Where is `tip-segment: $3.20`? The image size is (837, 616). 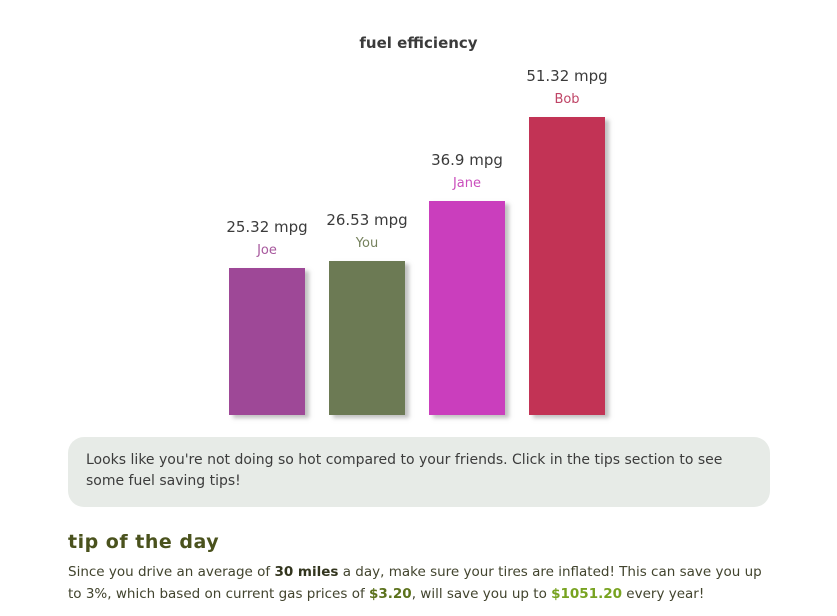
tip-segment: $3.20 is located at coordinates (390, 593).